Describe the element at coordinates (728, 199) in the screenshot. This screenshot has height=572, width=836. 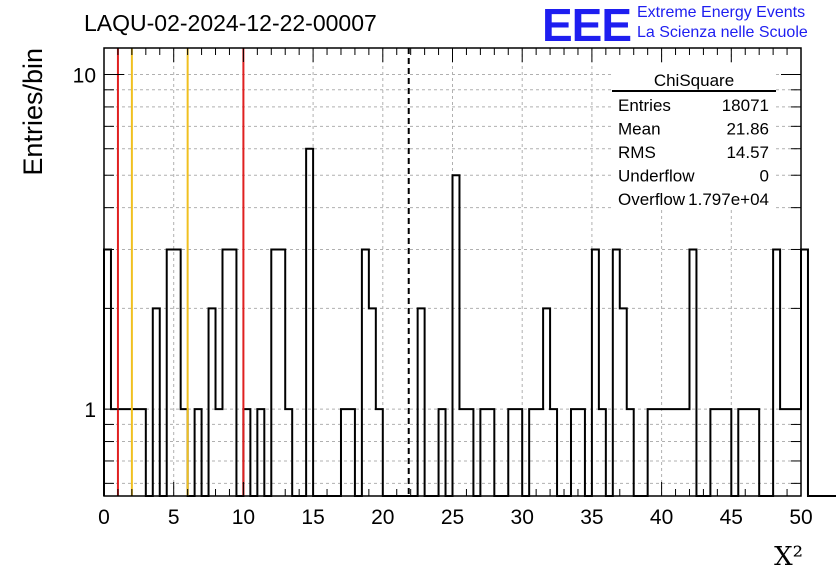
I see `stats-value: 1.797e+04` at that location.